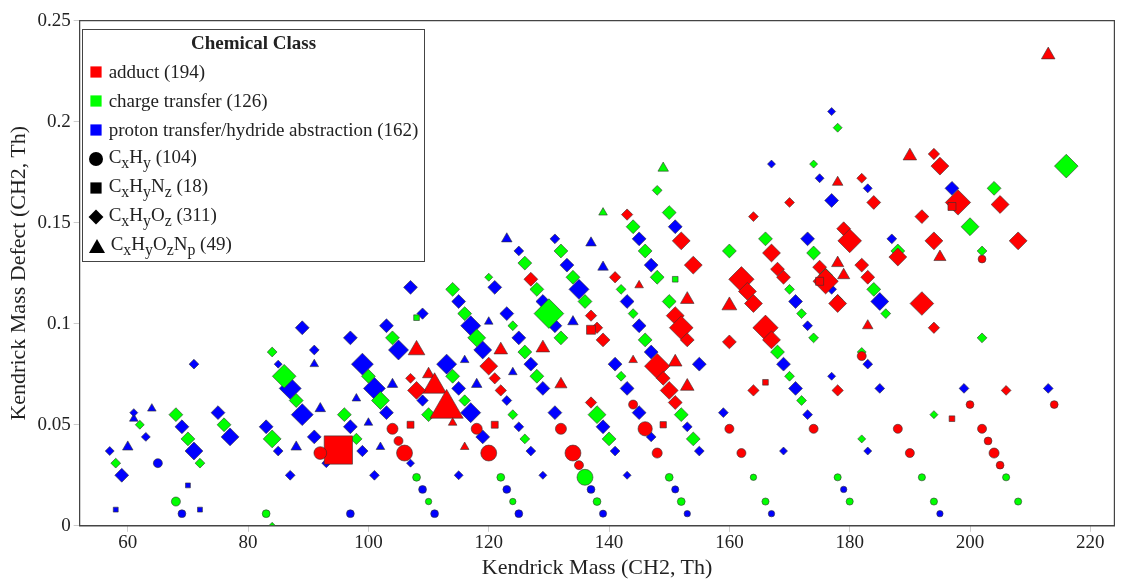  What do you see at coordinates (188, 101) in the screenshot?
I see `legend-label: charge transfer (126)` at bounding box center [188, 101].